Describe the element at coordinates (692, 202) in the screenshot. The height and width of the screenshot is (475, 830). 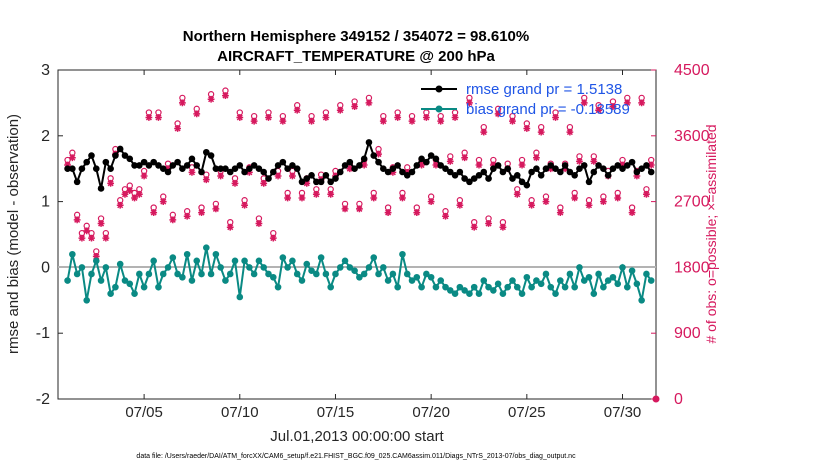
I see `y-right-tick-label: 2700` at that location.